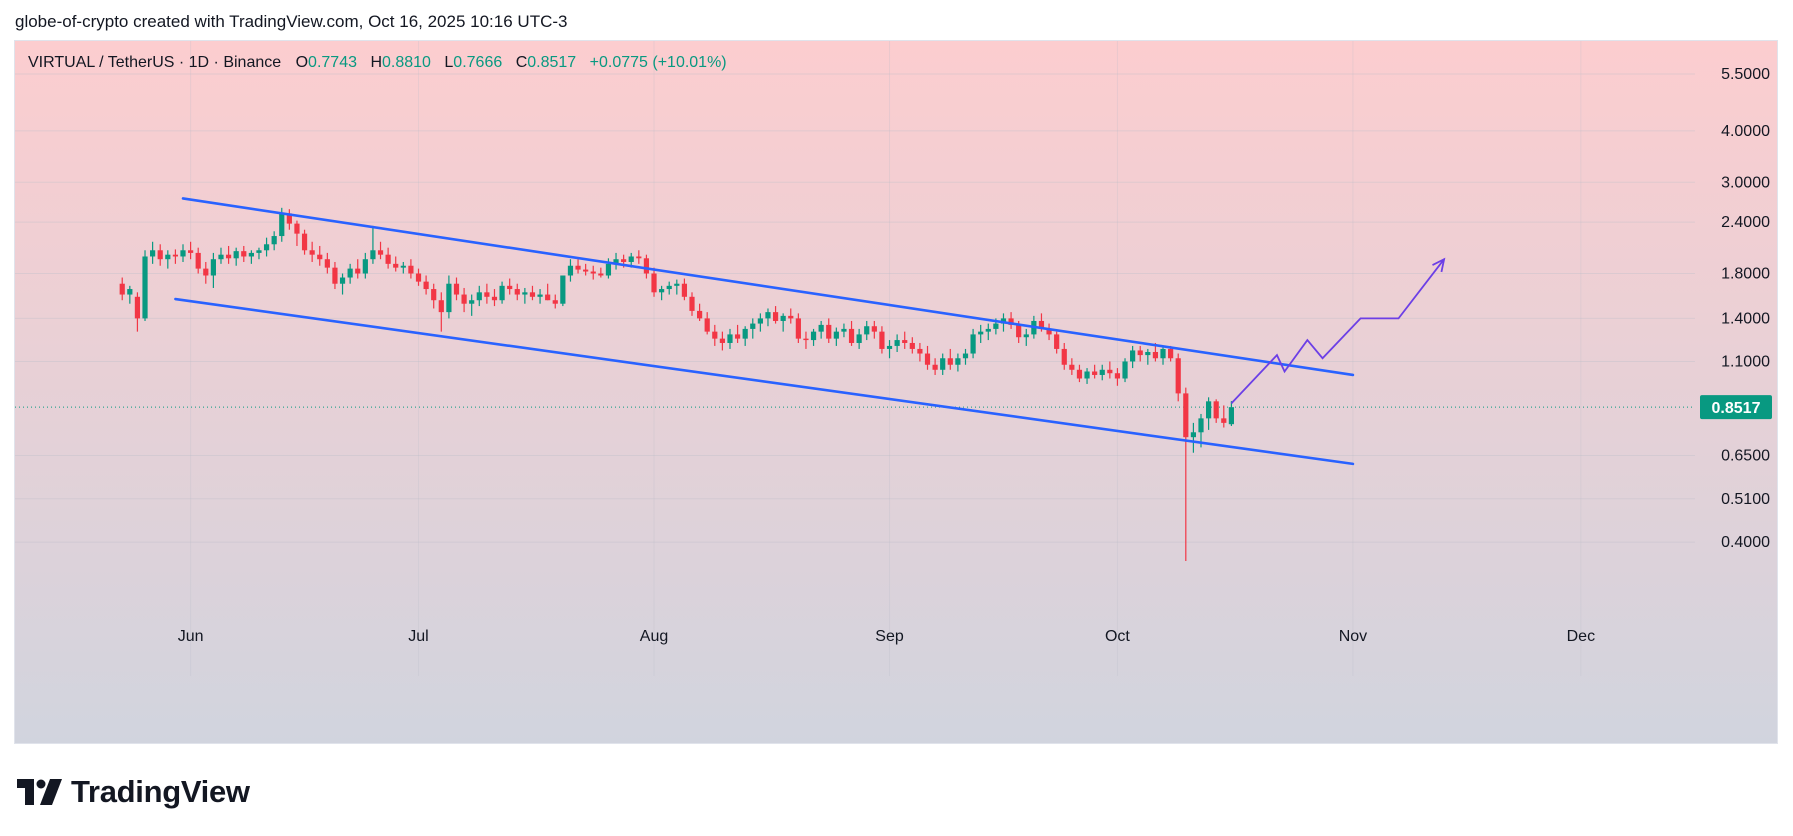 This screenshot has width=1793, height=836. Describe the element at coordinates (1745, 499) in the screenshot. I see `y-tick-label: 0.5100` at that location.